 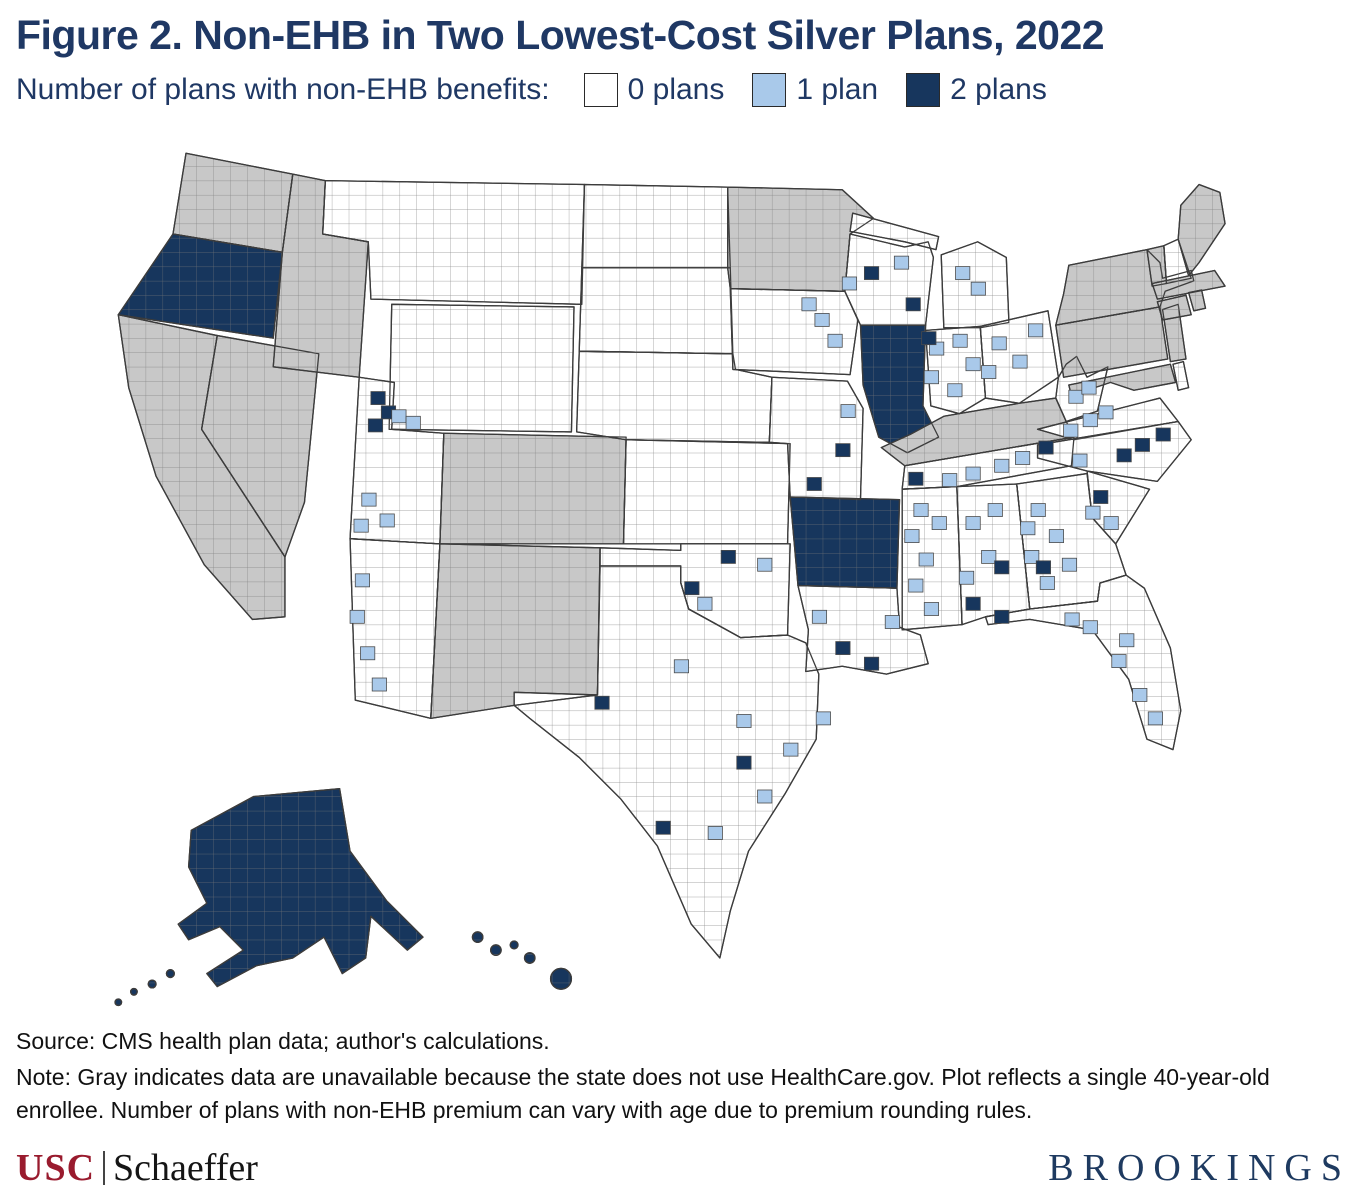 I want to click on state-KS, so click(x=706, y=492).